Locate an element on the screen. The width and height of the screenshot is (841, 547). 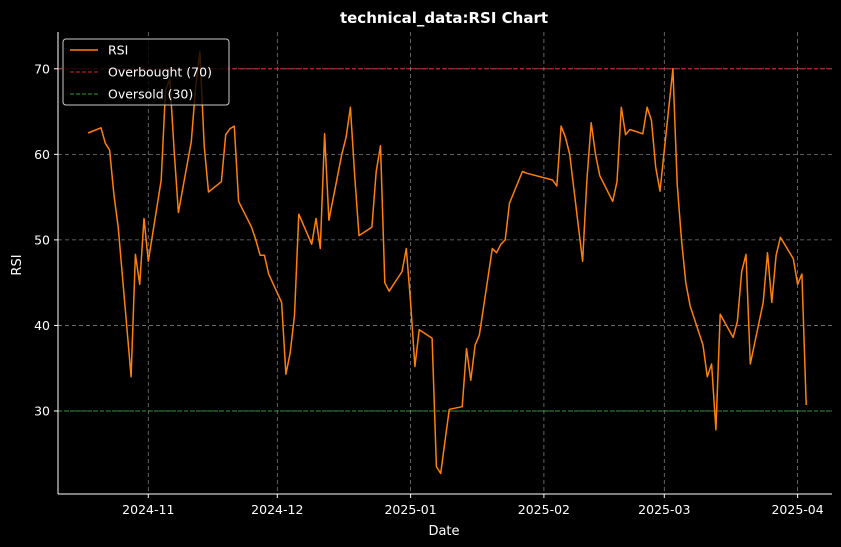
x-tick-label: 2025-01 is located at coordinates (410, 509).